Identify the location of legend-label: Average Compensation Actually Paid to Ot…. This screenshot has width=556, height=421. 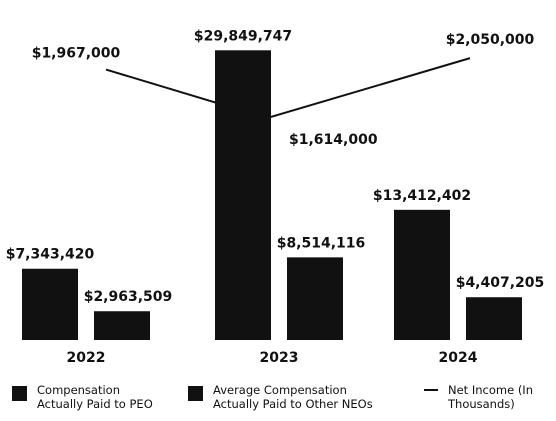
(293, 397).